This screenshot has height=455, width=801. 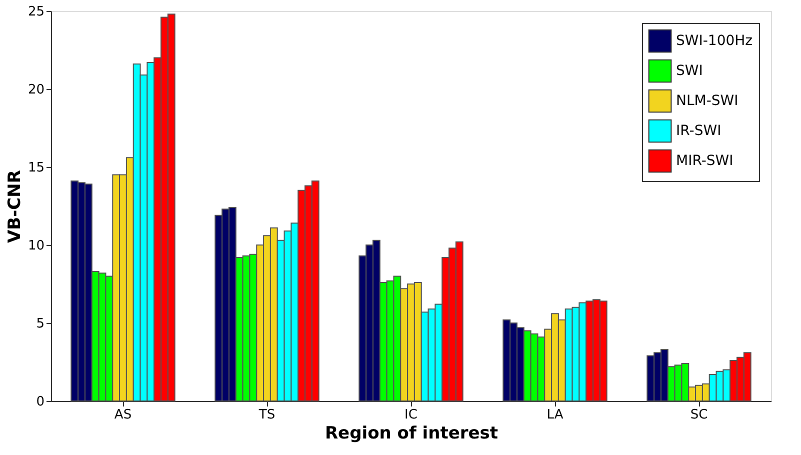 What do you see at coordinates (705, 161) in the screenshot?
I see `legend-label: MIR-SWI` at bounding box center [705, 161].